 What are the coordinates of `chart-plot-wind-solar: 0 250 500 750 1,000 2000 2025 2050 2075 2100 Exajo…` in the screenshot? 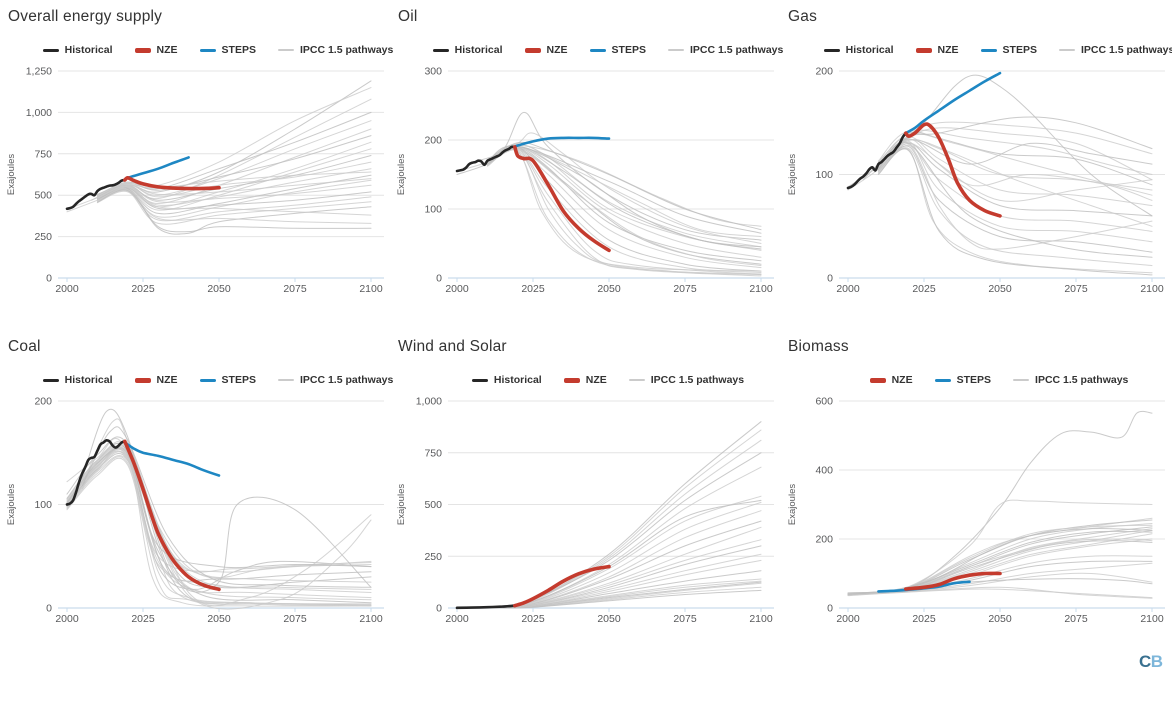 It's located at (585, 510).